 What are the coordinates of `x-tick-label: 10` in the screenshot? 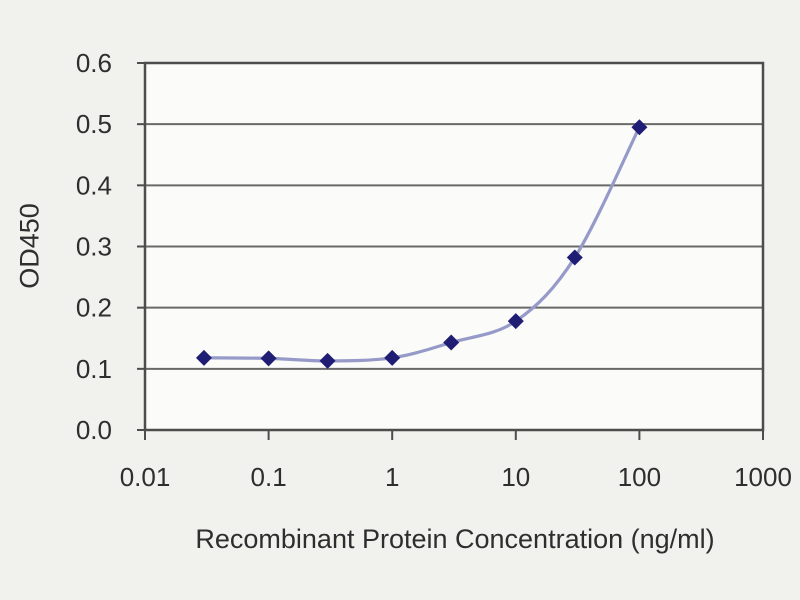 It's located at (515, 477).